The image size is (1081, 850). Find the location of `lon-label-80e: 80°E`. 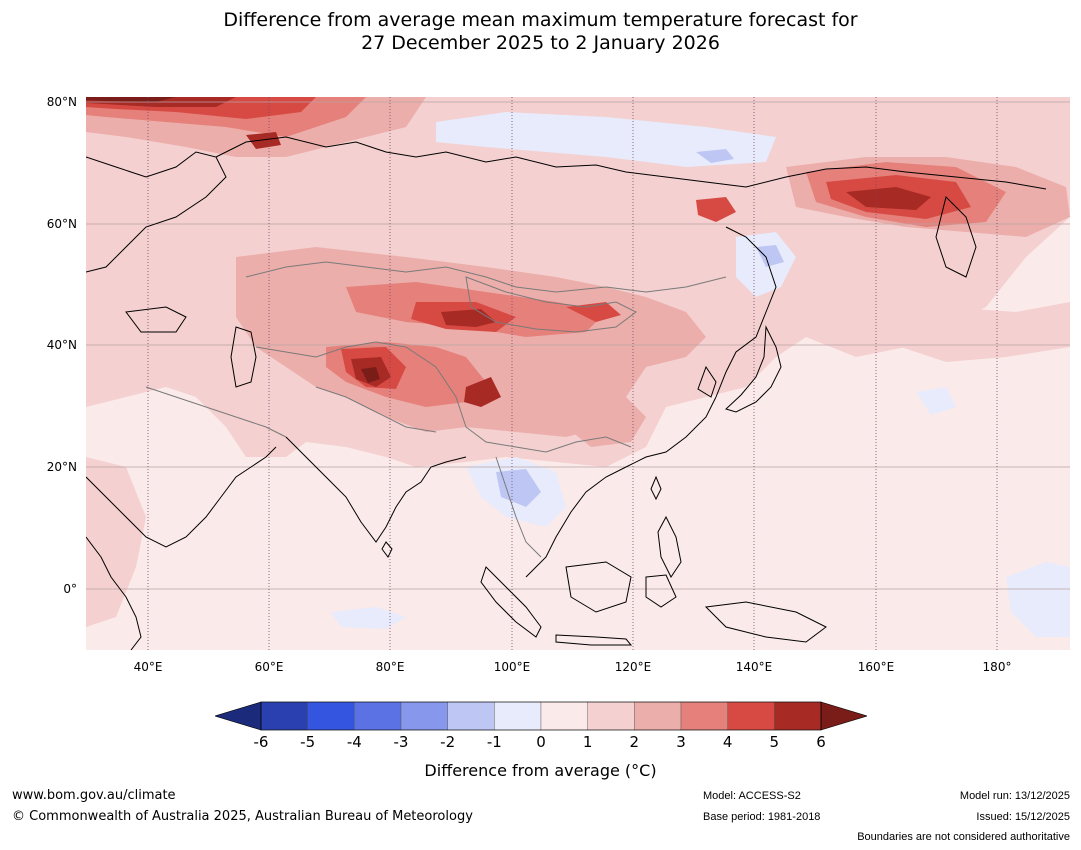

lon-label-80e: 80°E is located at coordinates (390, 667).